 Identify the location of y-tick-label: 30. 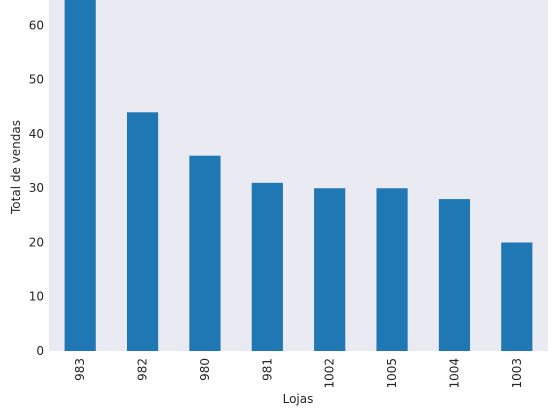
(36, 188).